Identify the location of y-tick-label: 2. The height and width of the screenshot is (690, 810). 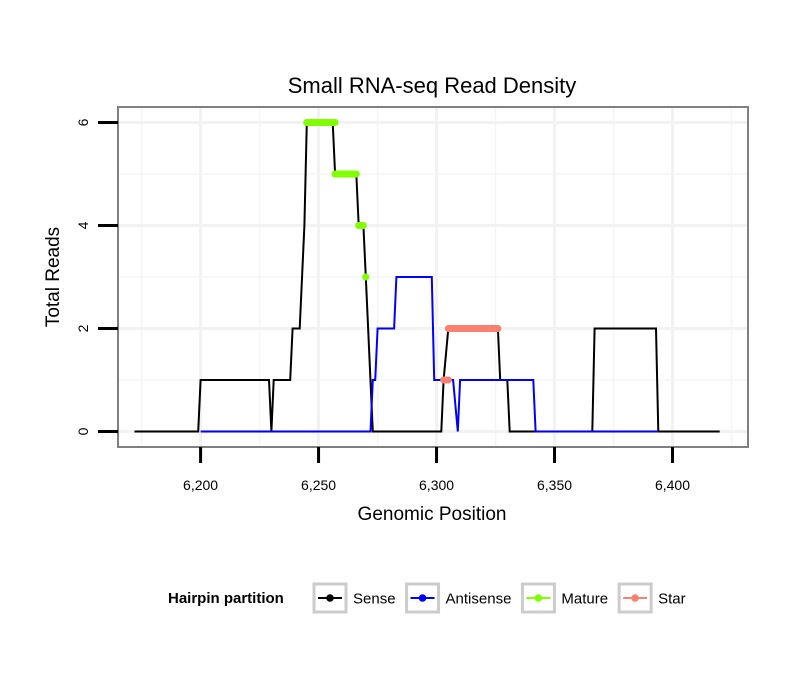
(83, 328).